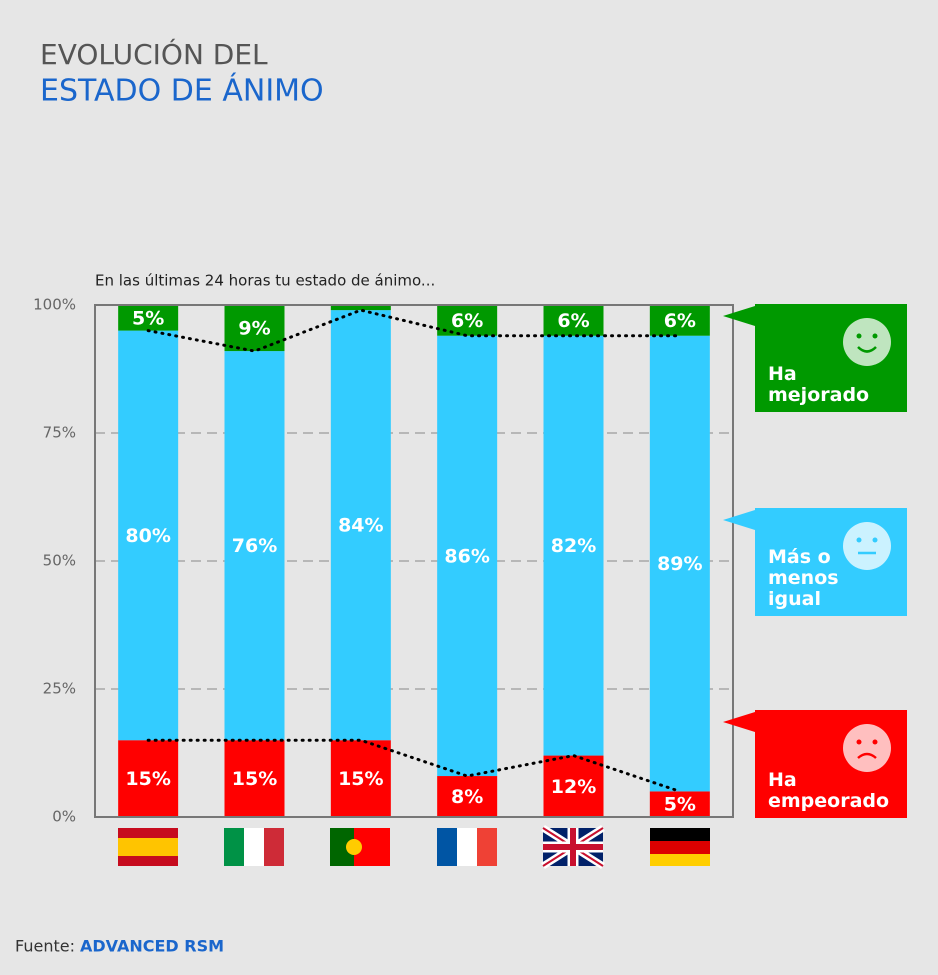 This screenshot has height=975, width=938. I want to click on legend-label: Más o menos igual, so click(803, 578).